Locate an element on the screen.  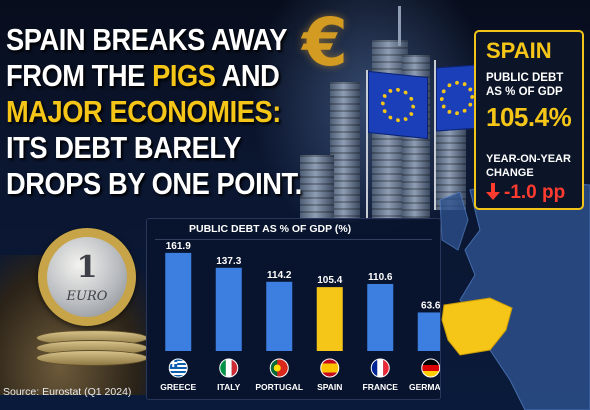
antenna is located at coordinates (399, 26).